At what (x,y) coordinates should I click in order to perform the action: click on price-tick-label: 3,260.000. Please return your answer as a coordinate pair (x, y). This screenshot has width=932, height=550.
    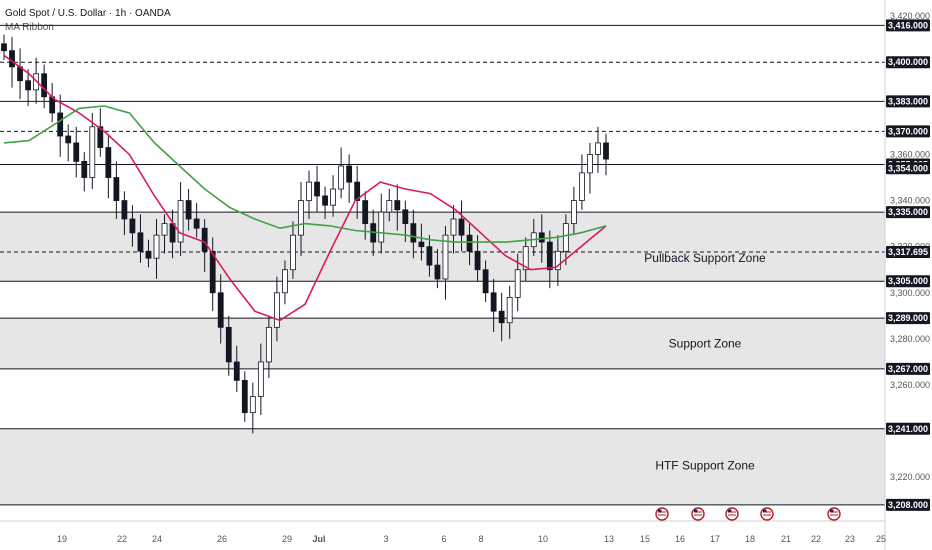
    Looking at the image, I should click on (910, 385).